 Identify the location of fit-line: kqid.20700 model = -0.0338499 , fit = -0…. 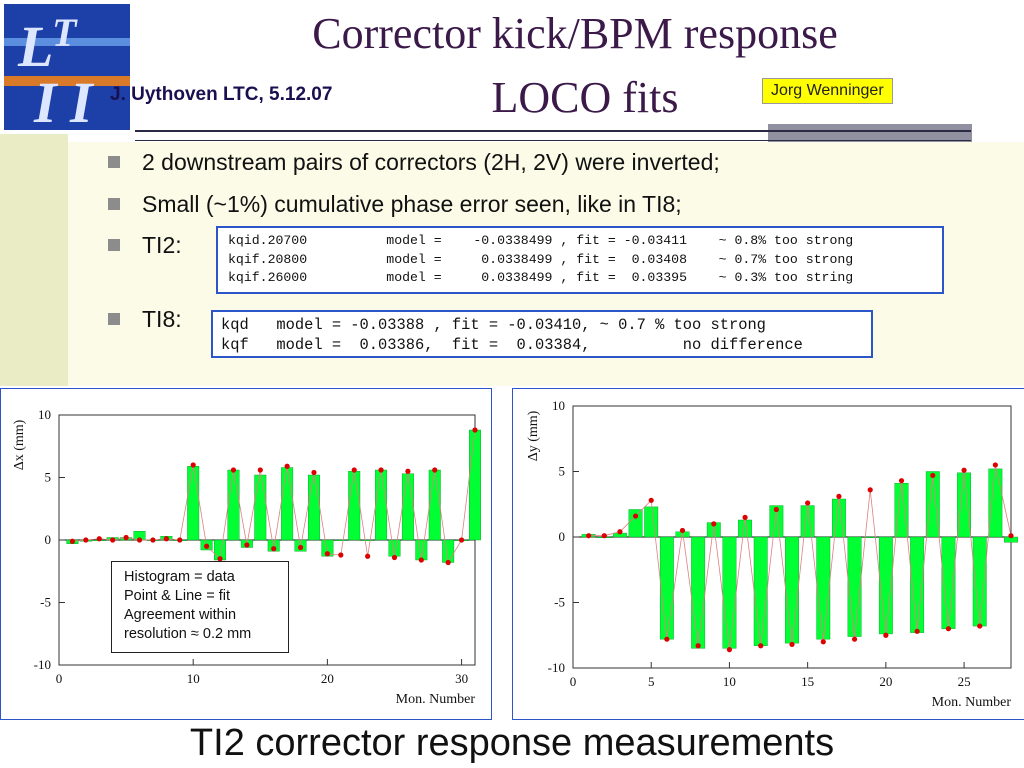
(541, 240).